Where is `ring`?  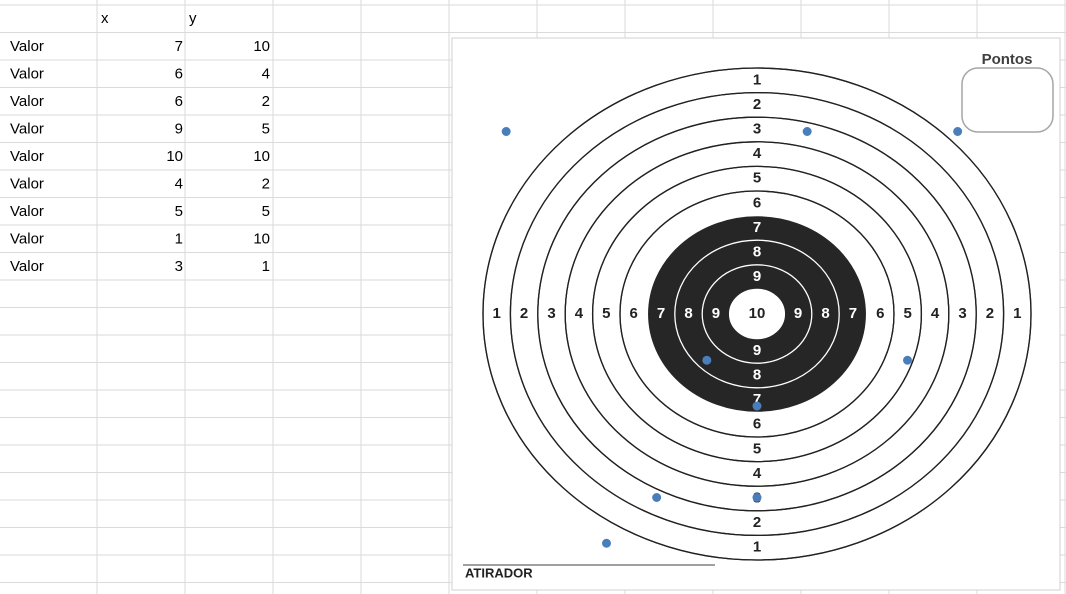
ring is located at coordinates (757, 314).